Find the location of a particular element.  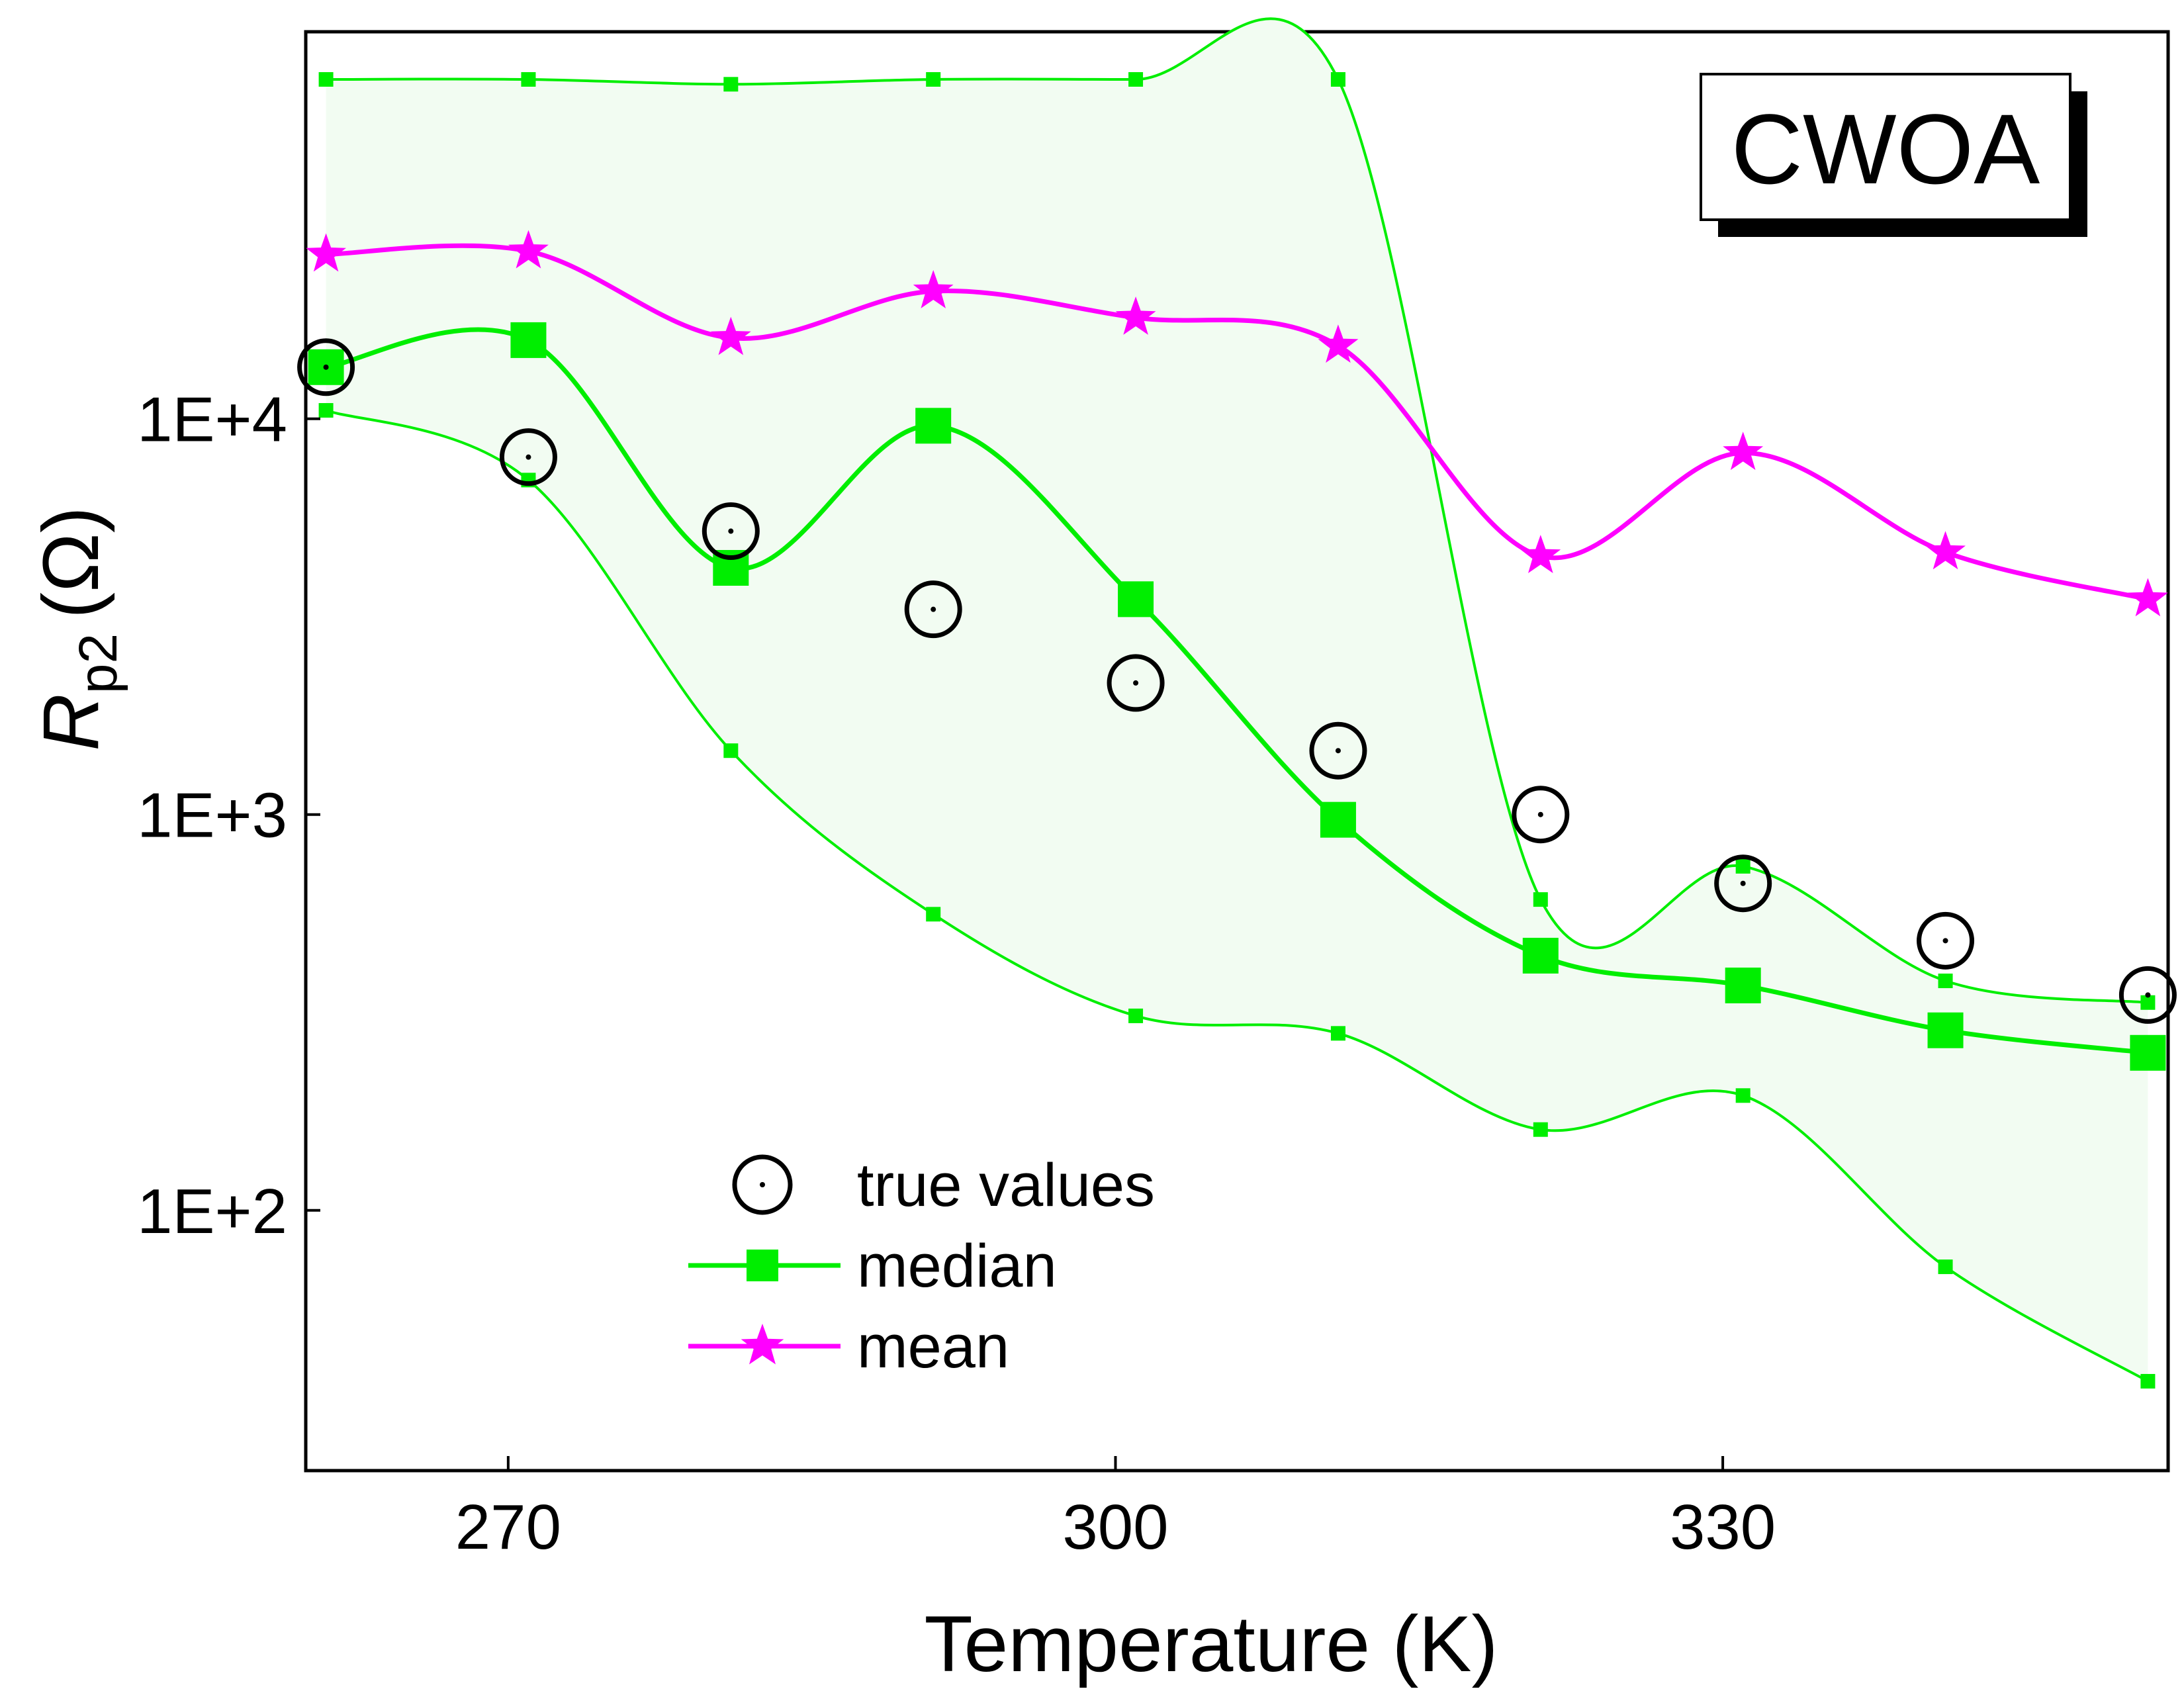

legend-median-label: median is located at coordinates (957, 1266).